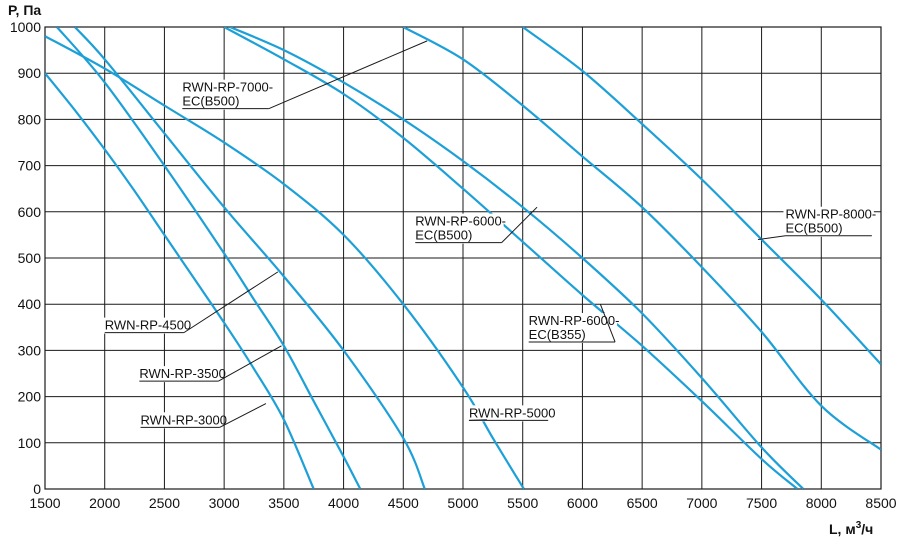 The height and width of the screenshot is (539, 900). What do you see at coordinates (30, 443) in the screenshot?
I see `y-tick-label-1: 100` at bounding box center [30, 443].